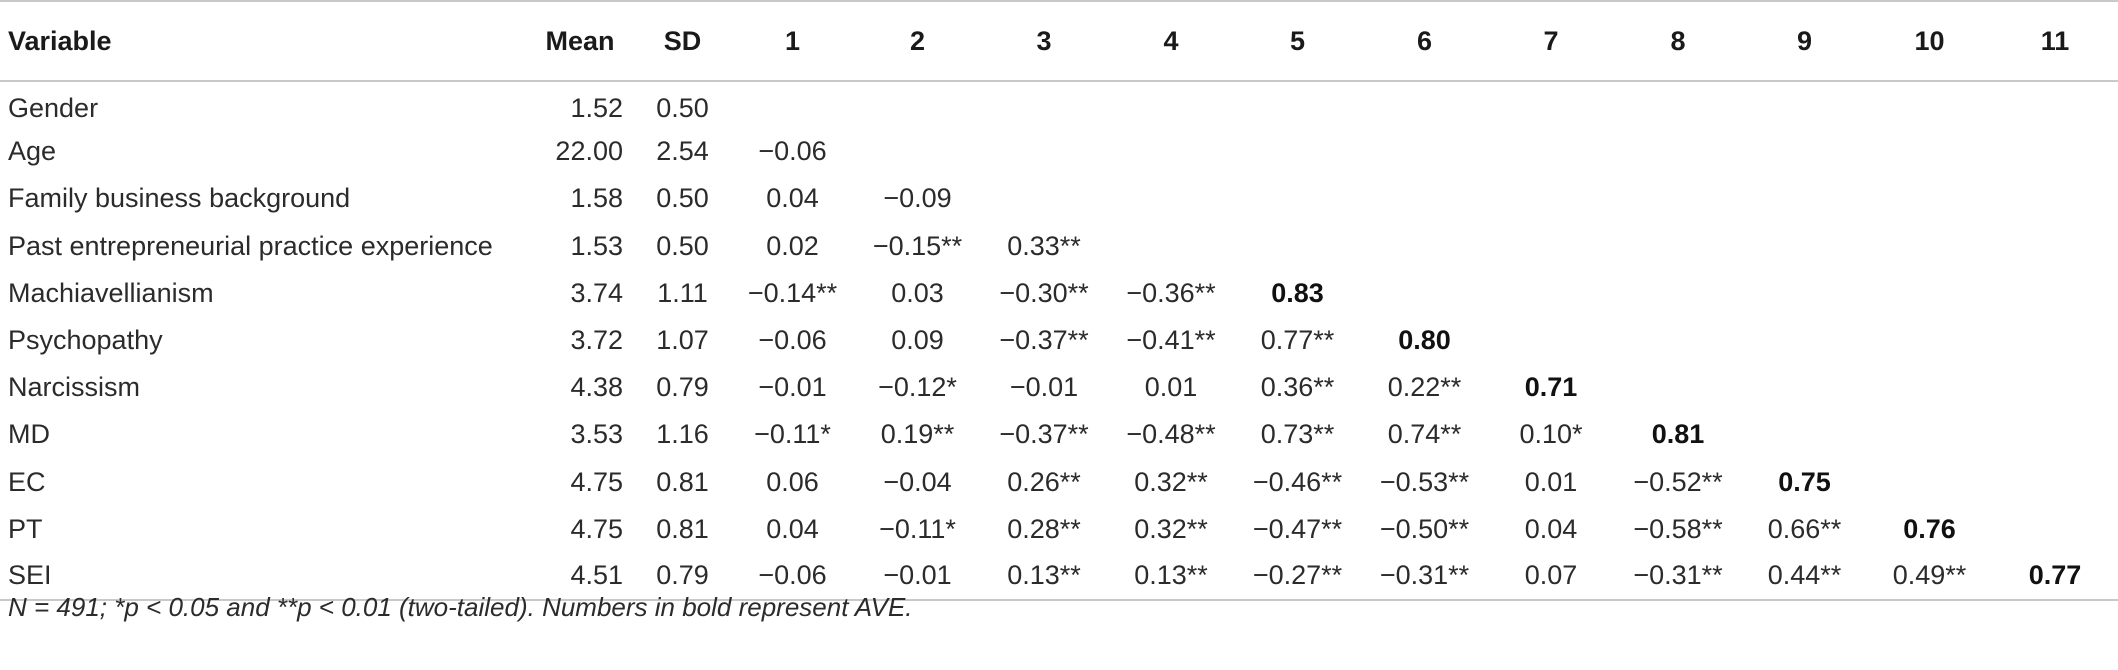 The image size is (2118, 670). I want to click on correlation-cell: 0.44**, so click(1804, 575).